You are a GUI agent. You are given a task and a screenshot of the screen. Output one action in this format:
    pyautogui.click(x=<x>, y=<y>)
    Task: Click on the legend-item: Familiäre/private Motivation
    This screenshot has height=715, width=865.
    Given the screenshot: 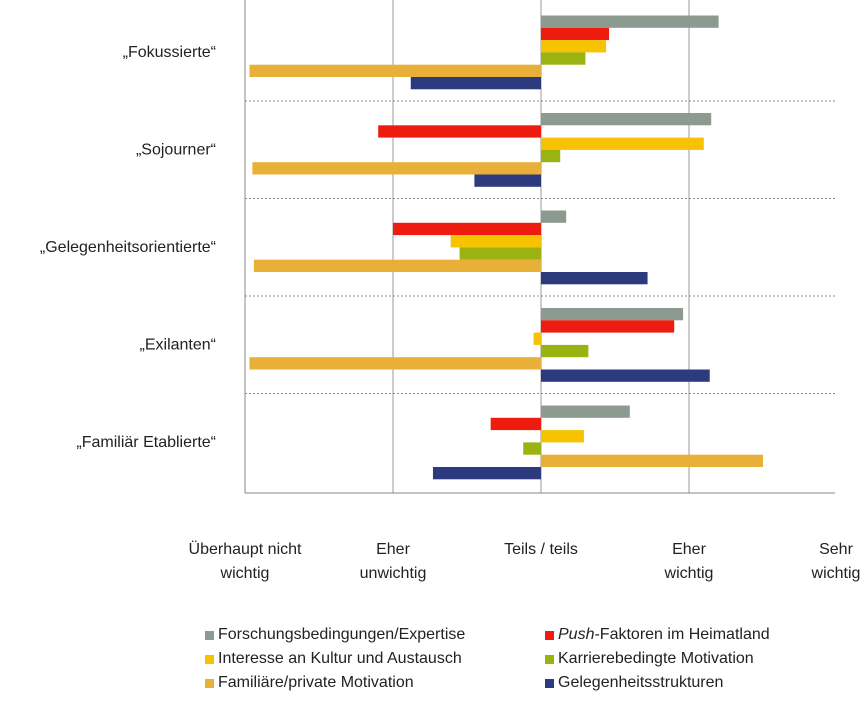 What is the action you would take?
    pyautogui.click(x=375, y=683)
    